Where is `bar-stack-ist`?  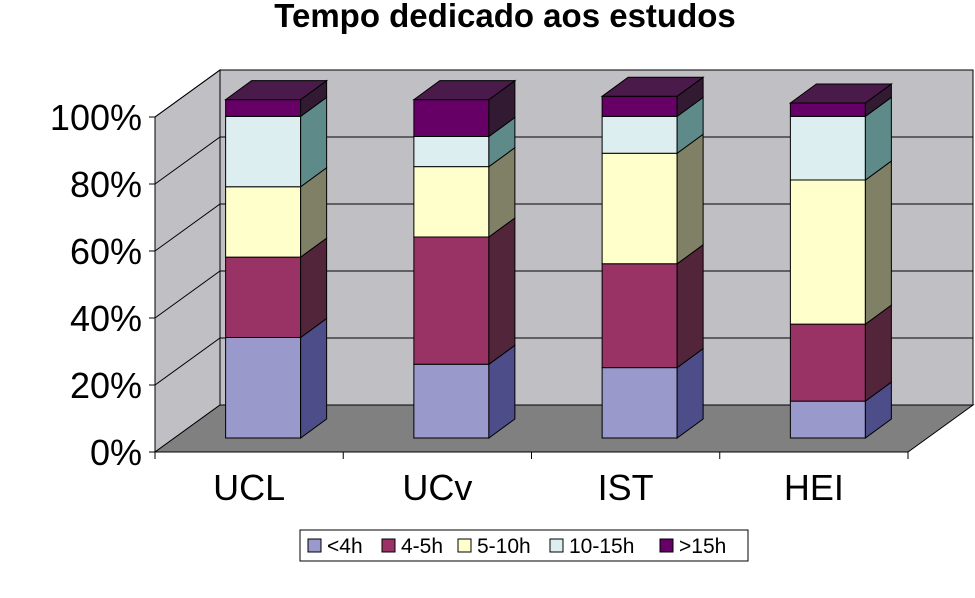
bar-stack-ist is located at coordinates (652, 257).